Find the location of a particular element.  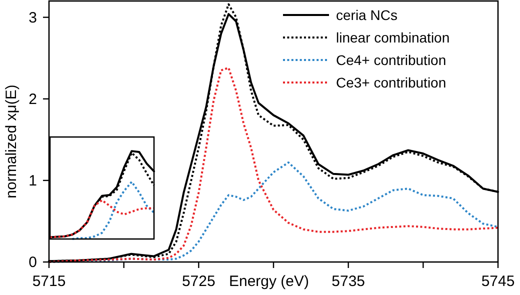

y-axis-title: normalized xμ(E) is located at coordinates (11, 141).